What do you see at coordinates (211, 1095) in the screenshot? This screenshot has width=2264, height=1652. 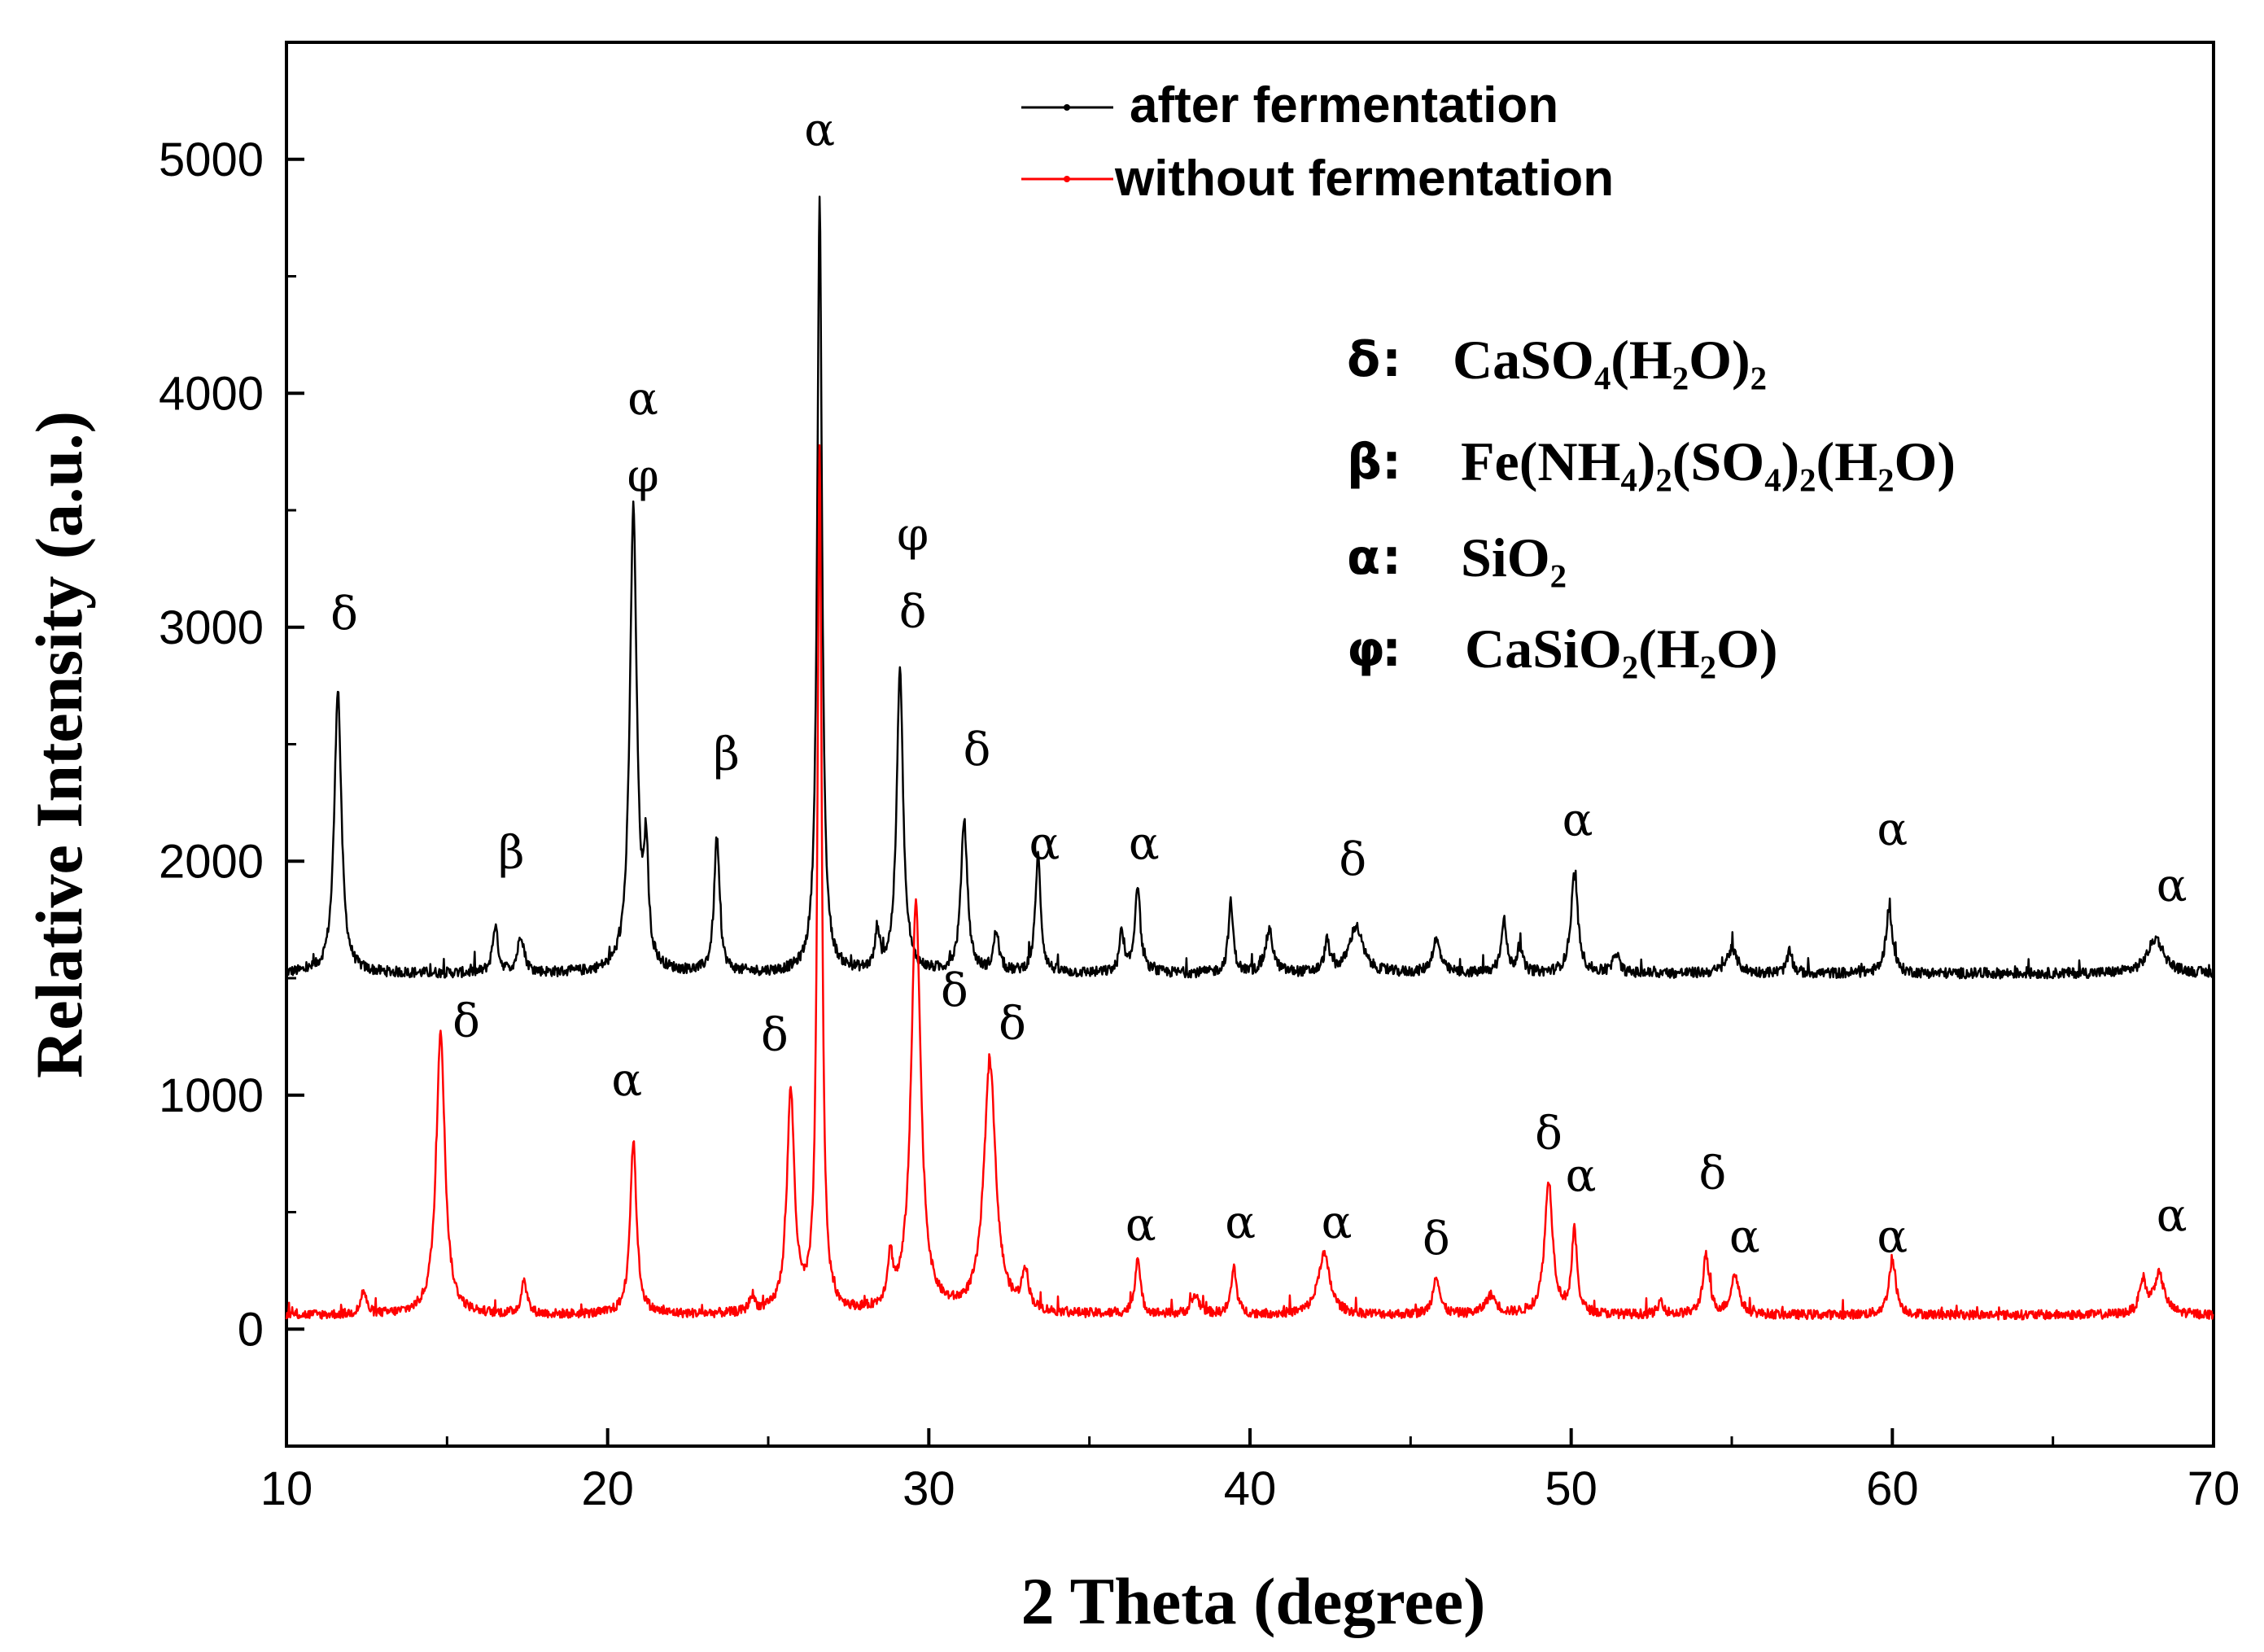 I see `y-tick-label: 1000` at bounding box center [211, 1095].